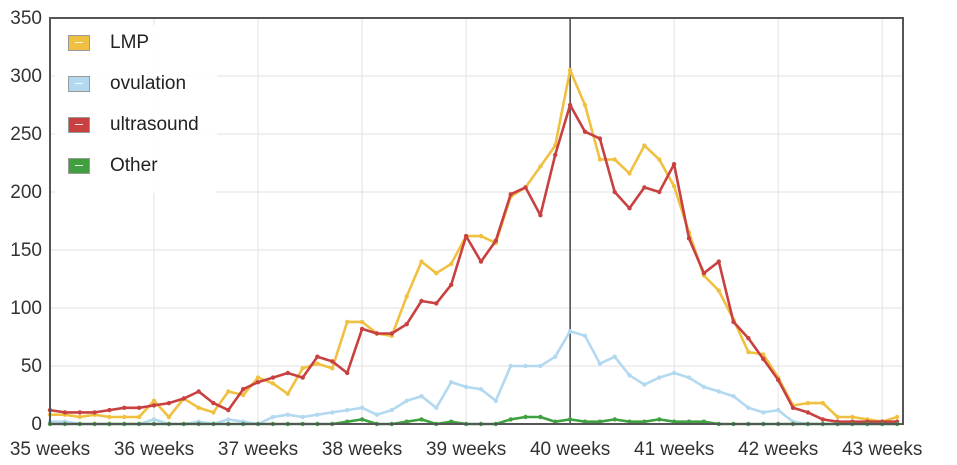 The height and width of the screenshot is (465, 957). Describe the element at coordinates (130, 42) in the screenshot. I see `legend-label-lmp: LMP` at that location.